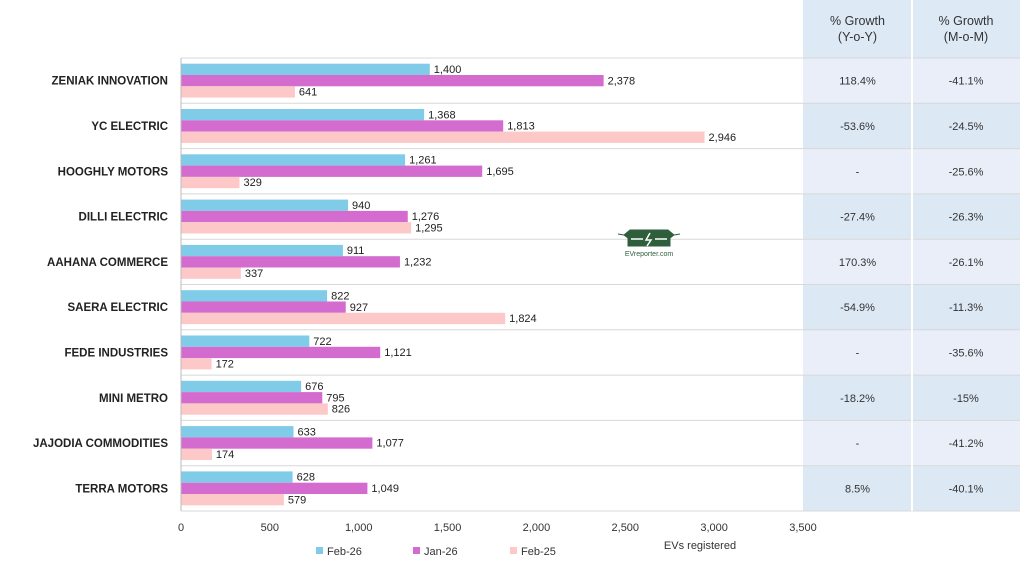 The height and width of the screenshot is (567, 1024). I want to click on table-cell: -53.6%, so click(857, 127).